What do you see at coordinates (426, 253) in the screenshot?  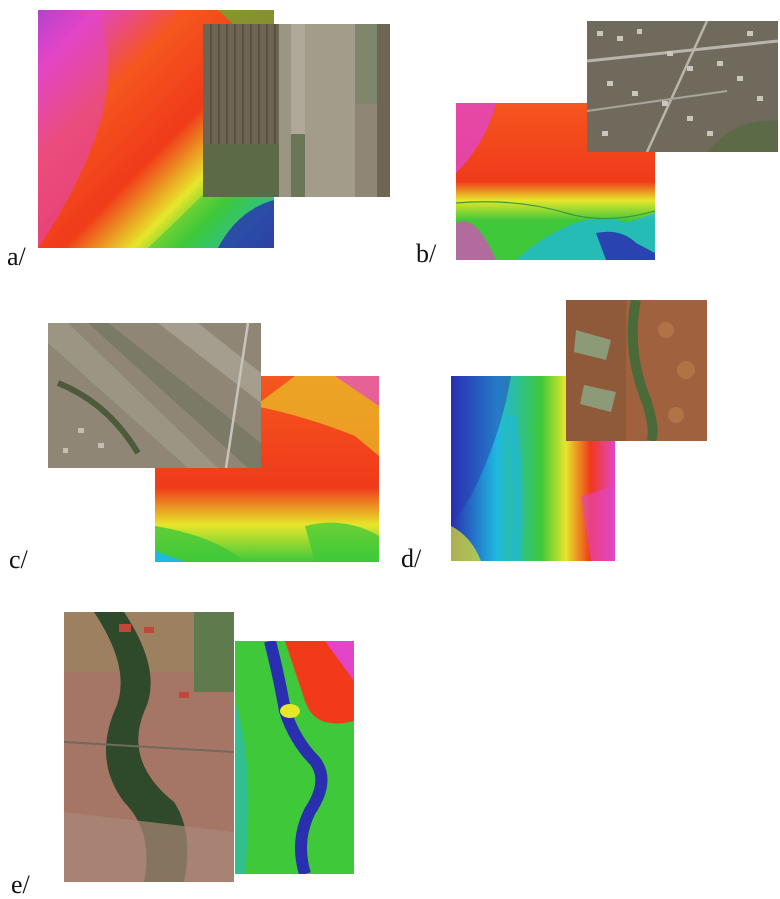 I see `panel-label-b: b/` at bounding box center [426, 253].